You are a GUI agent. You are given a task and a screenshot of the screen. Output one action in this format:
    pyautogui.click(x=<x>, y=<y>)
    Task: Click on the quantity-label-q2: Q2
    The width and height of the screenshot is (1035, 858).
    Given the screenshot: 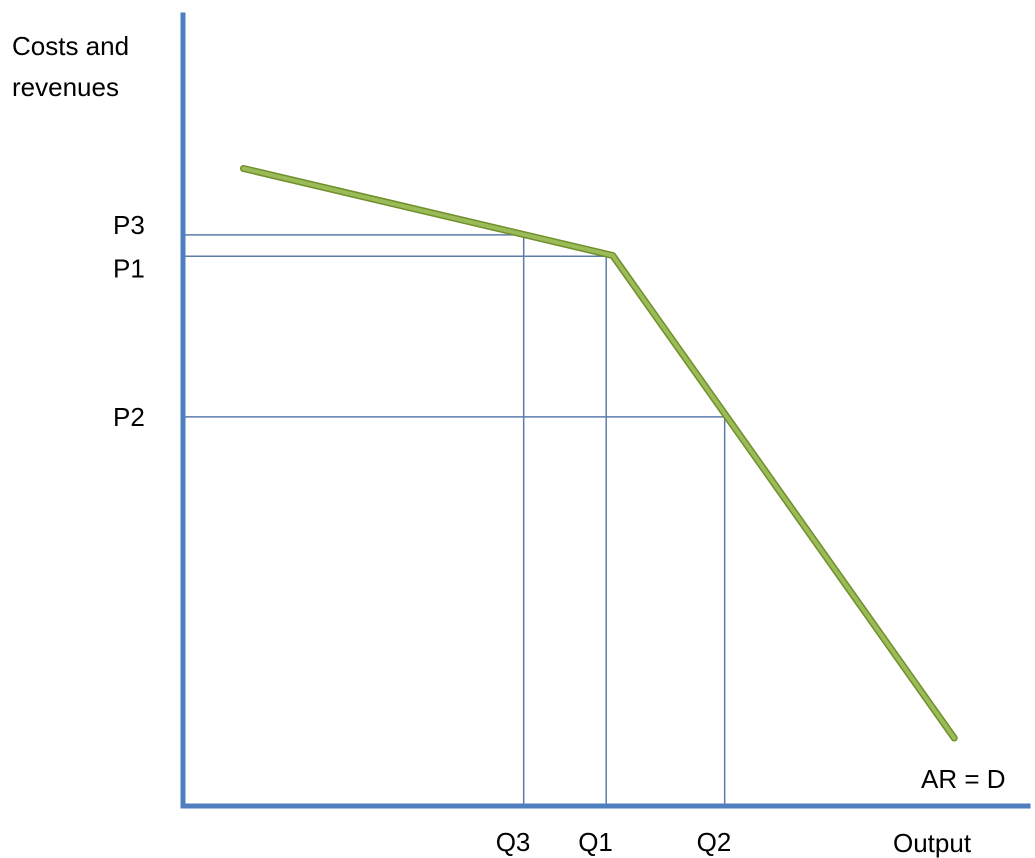 What is the action you would take?
    pyautogui.click(x=714, y=842)
    